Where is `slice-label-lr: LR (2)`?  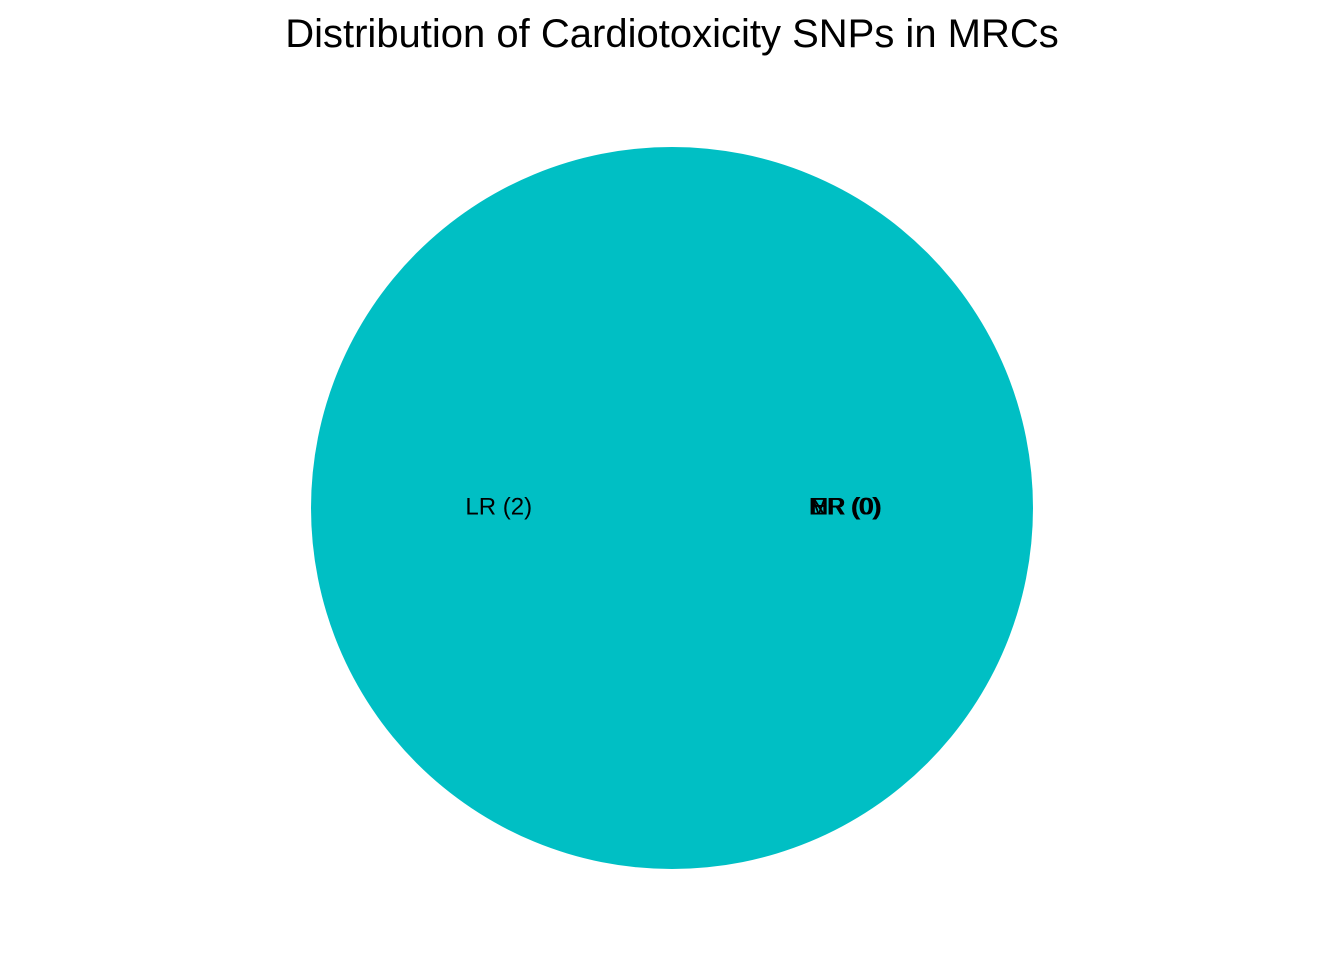
slice-label-lr: LR (2) is located at coordinates (498, 506).